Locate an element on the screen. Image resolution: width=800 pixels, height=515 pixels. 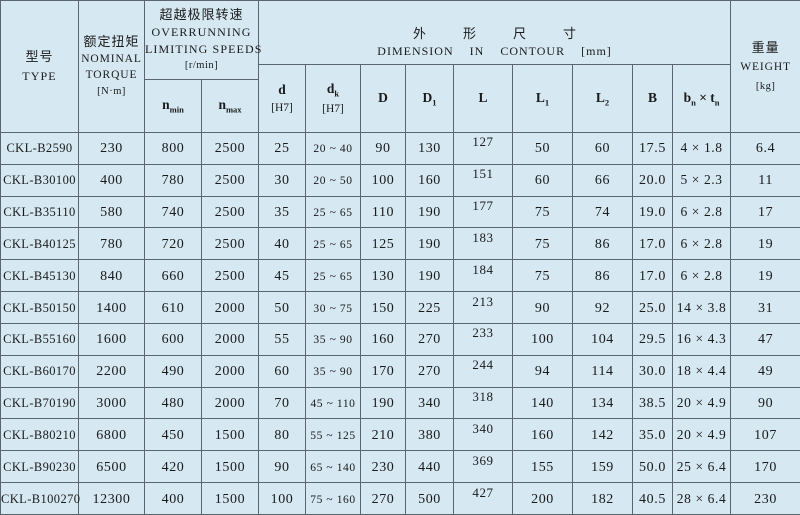
cell-type: CKL-B60170 is located at coordinates (40, 371).